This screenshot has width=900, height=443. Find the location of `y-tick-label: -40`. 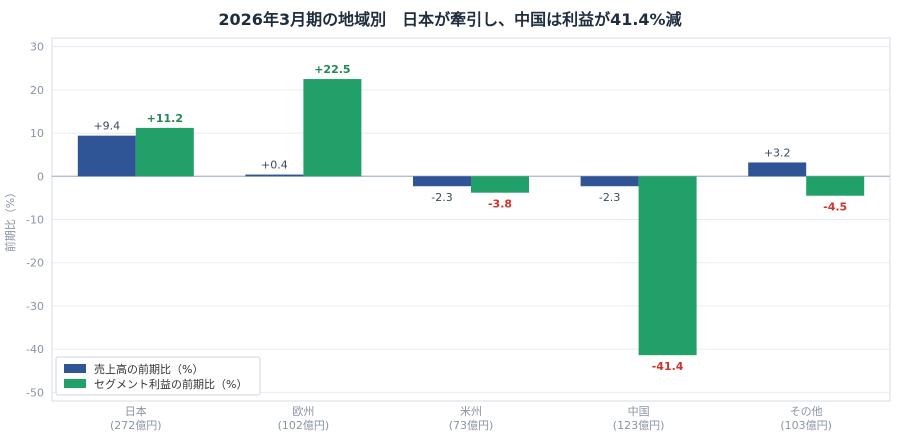

y-tick-label: -40 is located at coordinates (35, 349).